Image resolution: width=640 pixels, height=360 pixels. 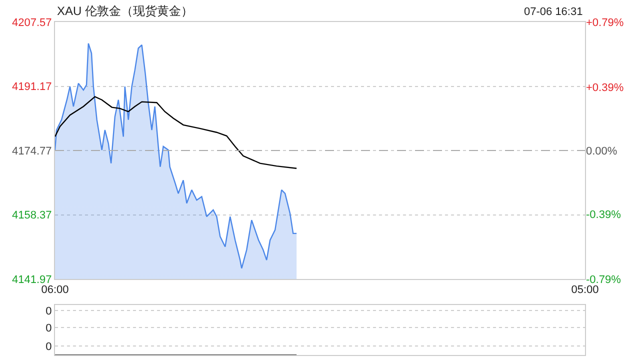 What do you see at coordinates (604, 214) in the screenshot?
I see `y2-tick-label: -0.39%` at bounding box center [604, 214].